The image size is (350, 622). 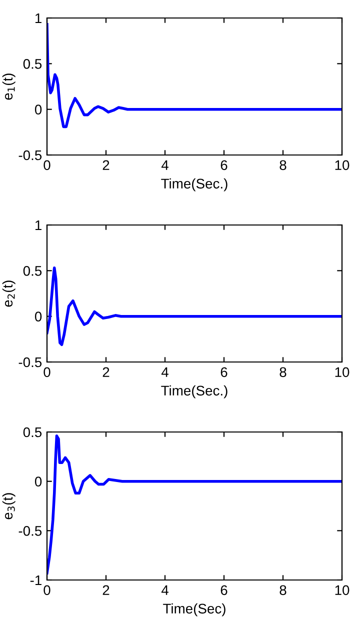 I want to click on y-tick-label: -1, so click(x=36, y=580).